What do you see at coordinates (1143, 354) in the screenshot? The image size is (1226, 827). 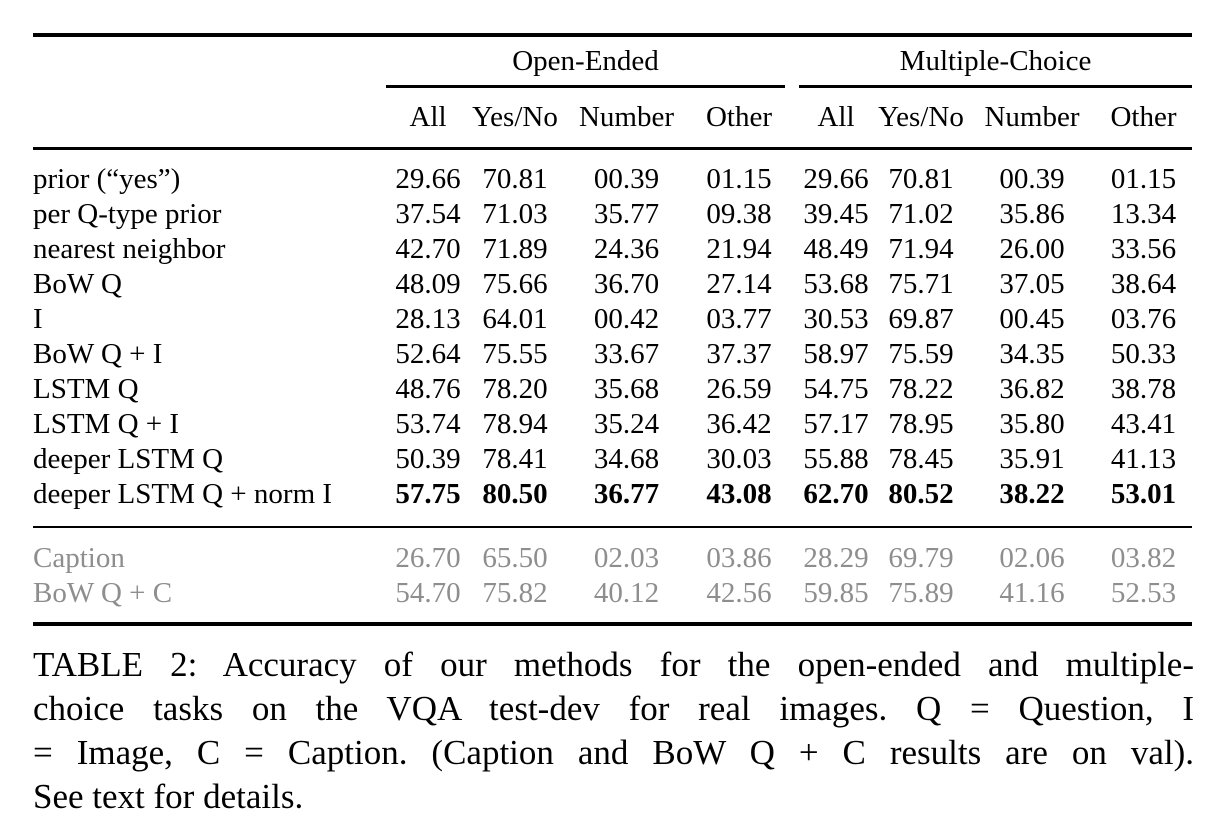 I see `cell-value: 50.33` at bounding box center [1143, 354].